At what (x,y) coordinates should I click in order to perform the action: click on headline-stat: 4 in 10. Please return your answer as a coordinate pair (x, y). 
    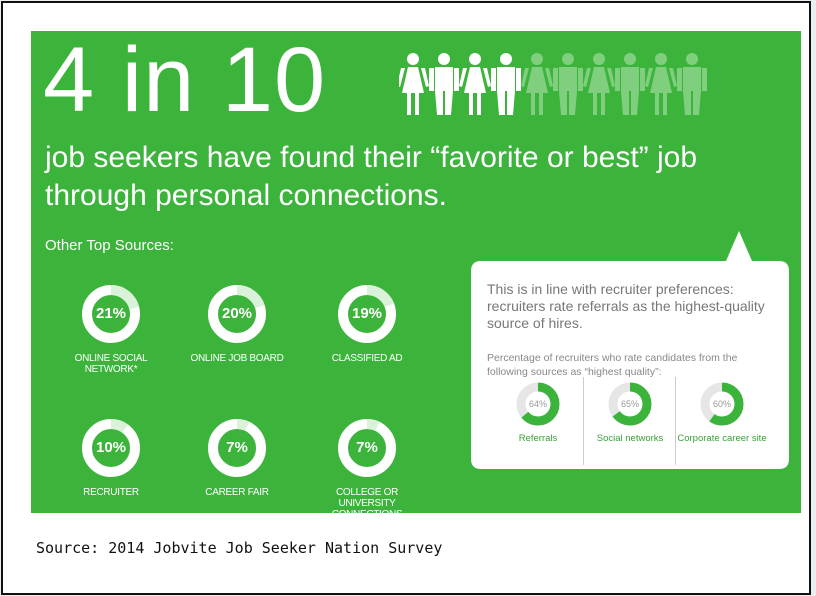
    Looking at the image, I should click on (185, 81).